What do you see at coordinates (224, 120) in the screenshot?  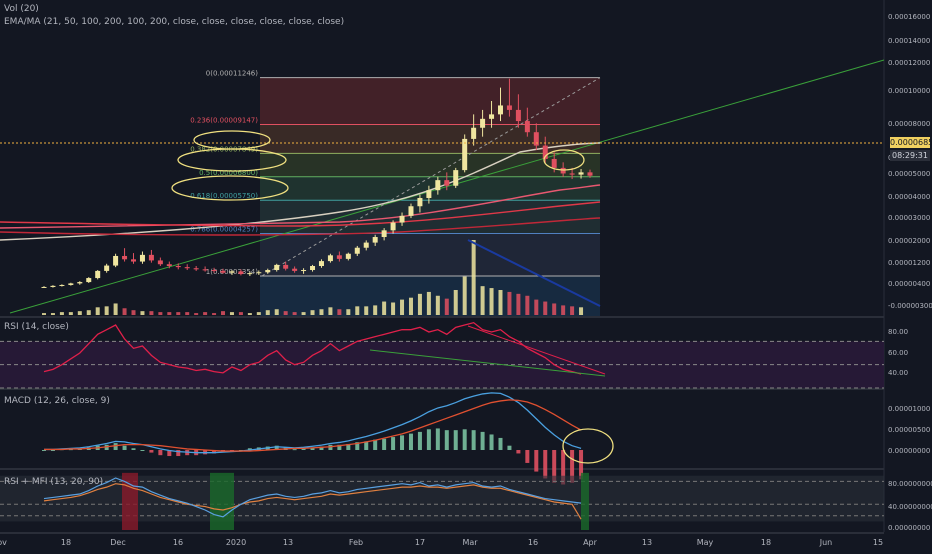 I see `fib-level-label: 0.236(0.00009147)` at bounding box center [224, 120].